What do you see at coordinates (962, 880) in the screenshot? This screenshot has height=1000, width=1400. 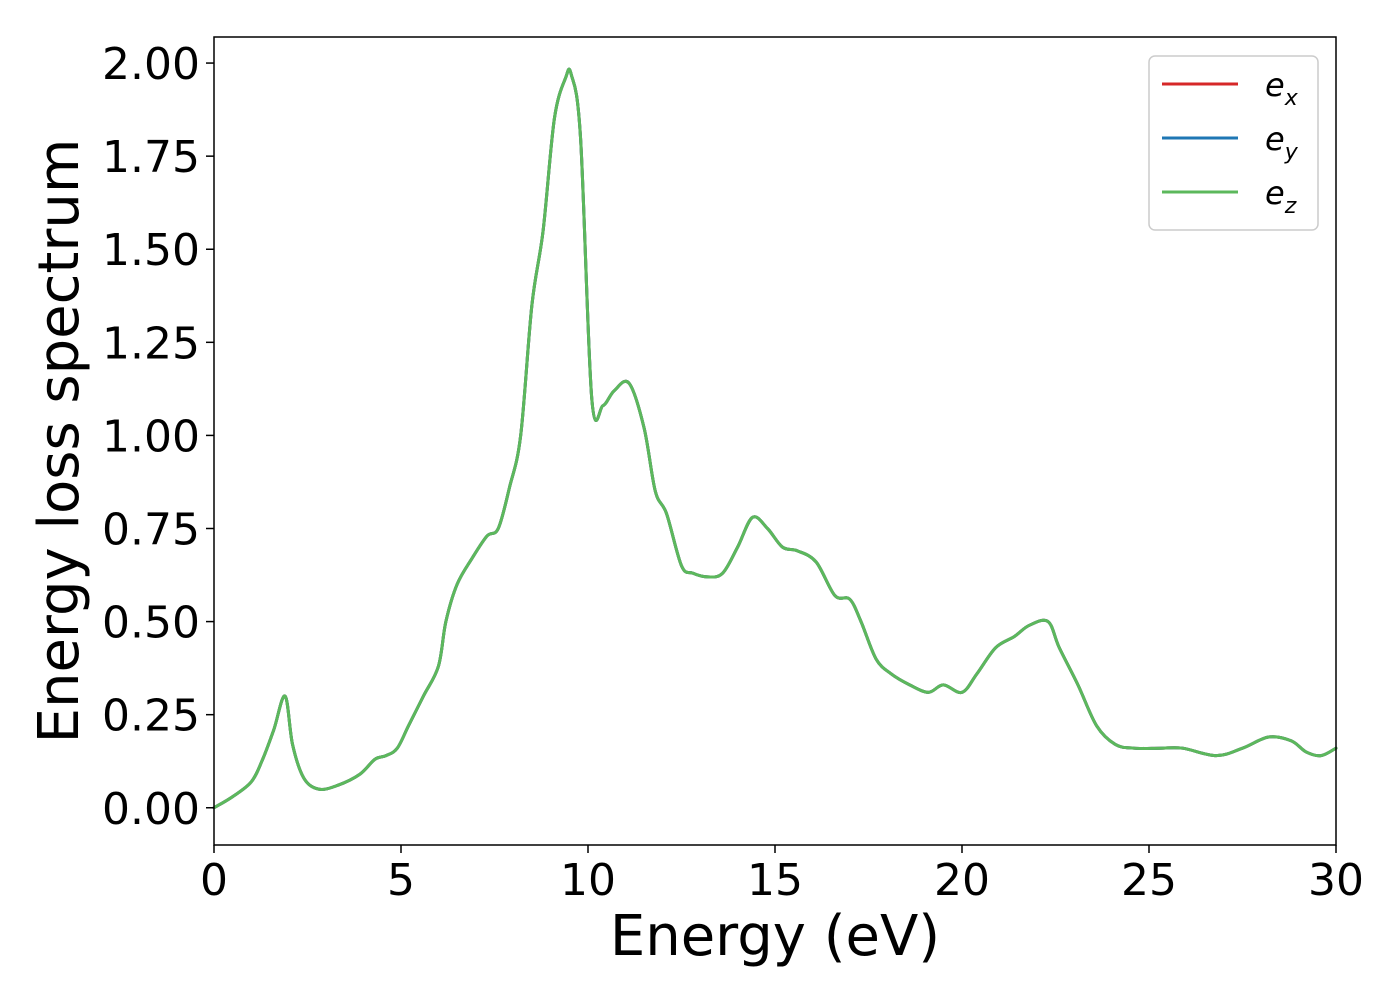 I see `x-tick-label: 20` at bounding box center [962, 880].